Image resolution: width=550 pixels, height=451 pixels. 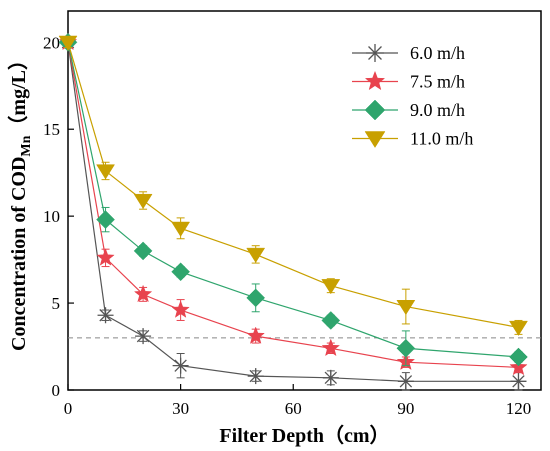 What do you see at coordinates (408, 81) in the screenshot?
I see `legend-item: 7.5 m/h` at bounding box center [408, 81].